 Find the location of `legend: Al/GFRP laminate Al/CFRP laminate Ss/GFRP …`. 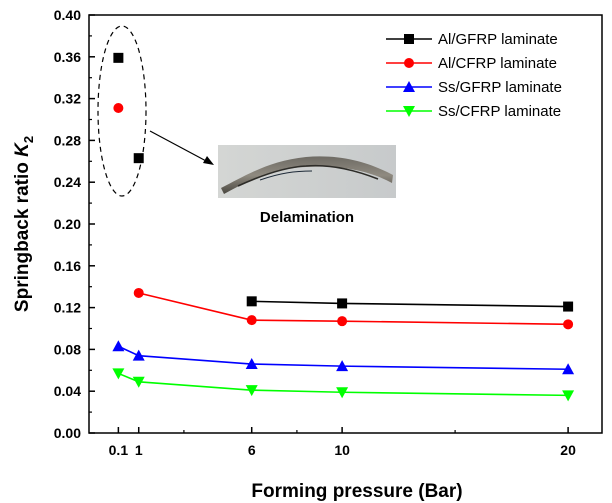

legend: Al/GFRP laminate Al/CFRP laminate Ss/GFRP … is located at coordinates (474, 75).